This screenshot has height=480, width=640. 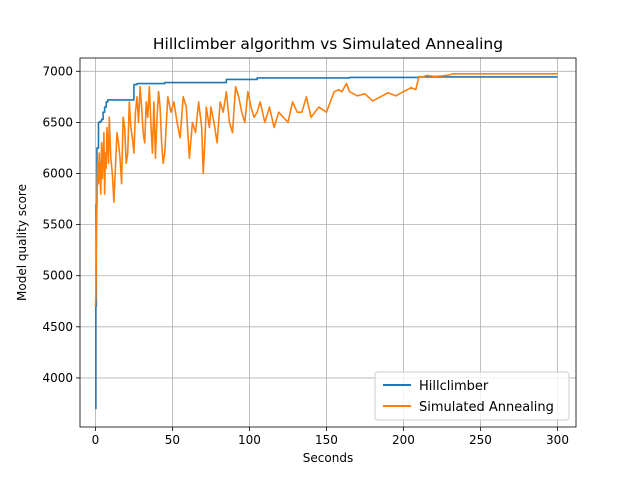 What do you see at coordinates (480, 440) in the screenshot?
I see `x-tick-label: 250` at bounding box center [480, 440].